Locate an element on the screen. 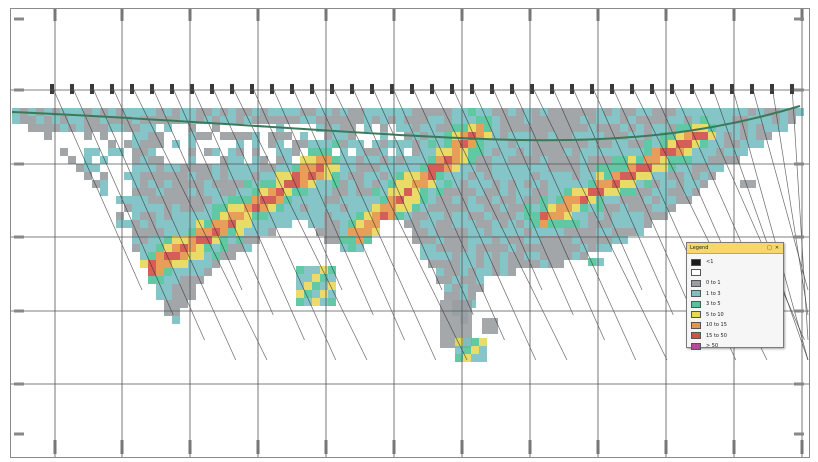 This screenshot has width=818, height=462. legend-titlebar: Legend □ ✕ is located at coordinates (735, 248).